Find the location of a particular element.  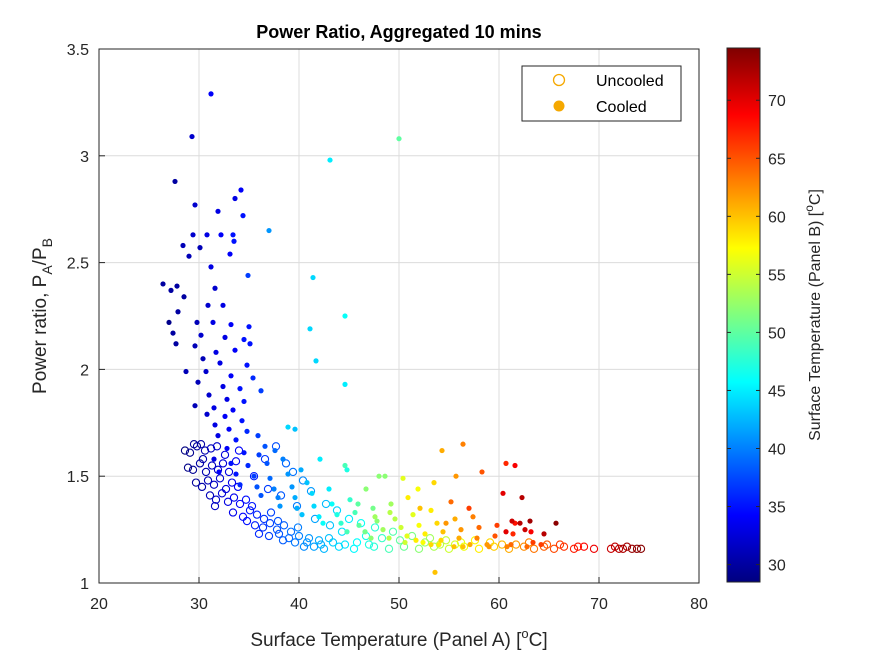

x-axis-ticks: 20 30 40 50 60 70 80 is located at coordinates (399, 595).